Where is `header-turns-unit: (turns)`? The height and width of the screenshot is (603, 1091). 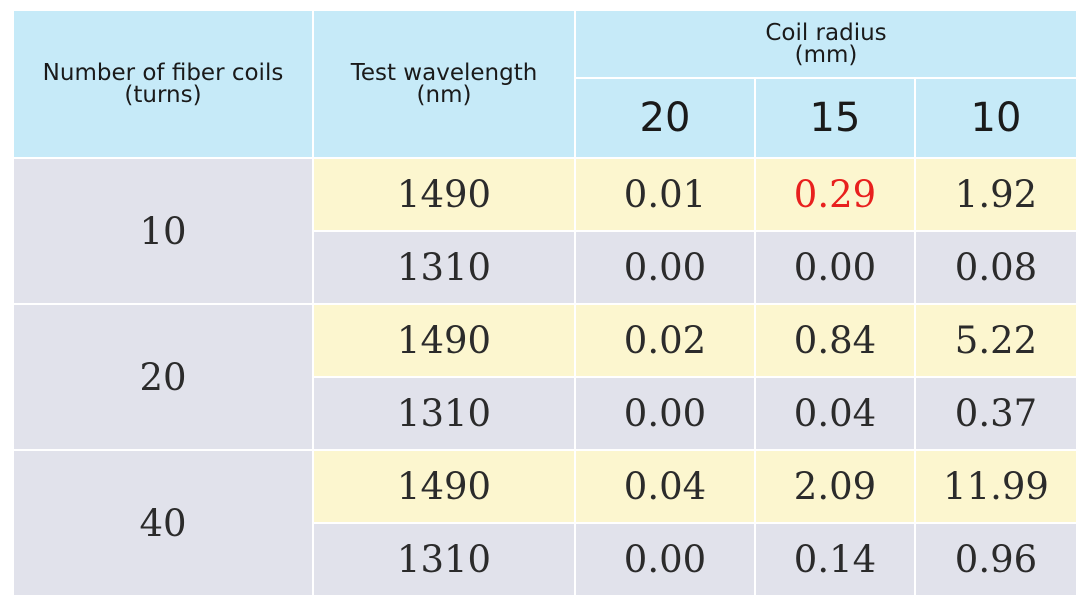
header-turns-unit: (turns) is located at coordinates (163, 95).